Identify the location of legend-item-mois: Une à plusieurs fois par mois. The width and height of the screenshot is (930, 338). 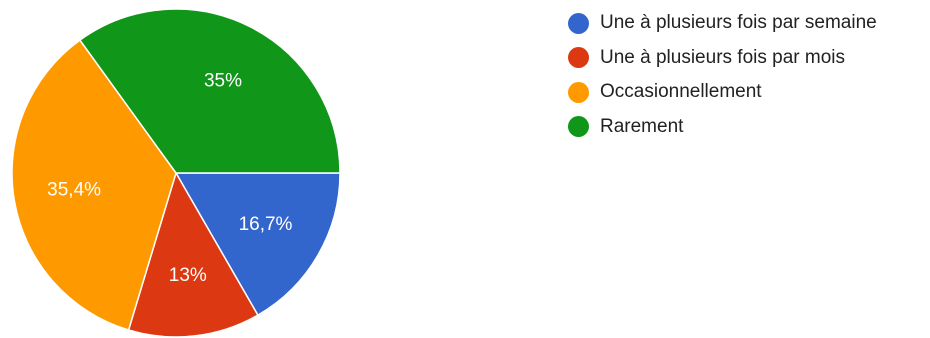
(722, 58).